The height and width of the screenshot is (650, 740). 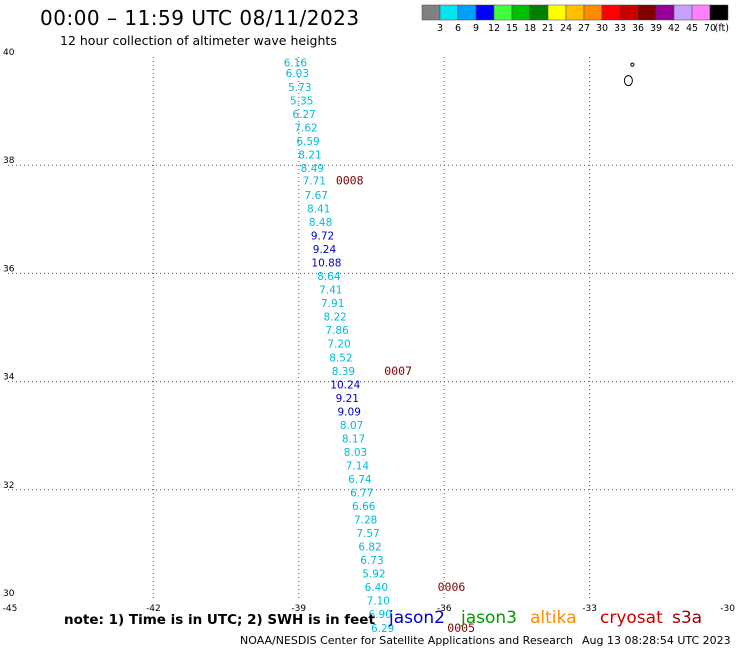 I want to click on x-tick-label: -45, so click(x=10, y=609).